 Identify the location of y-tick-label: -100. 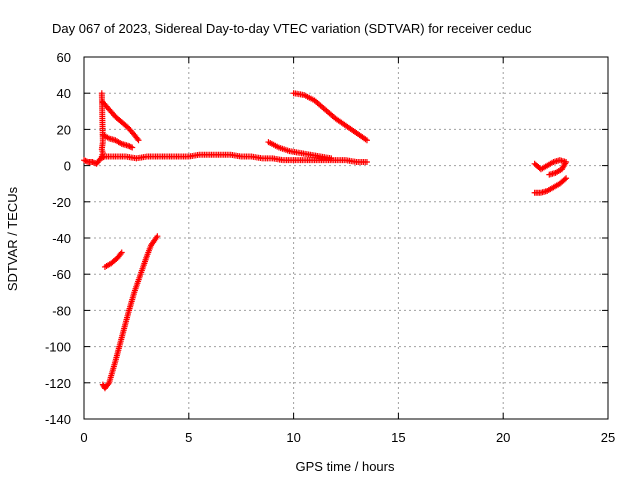
(58, 347).